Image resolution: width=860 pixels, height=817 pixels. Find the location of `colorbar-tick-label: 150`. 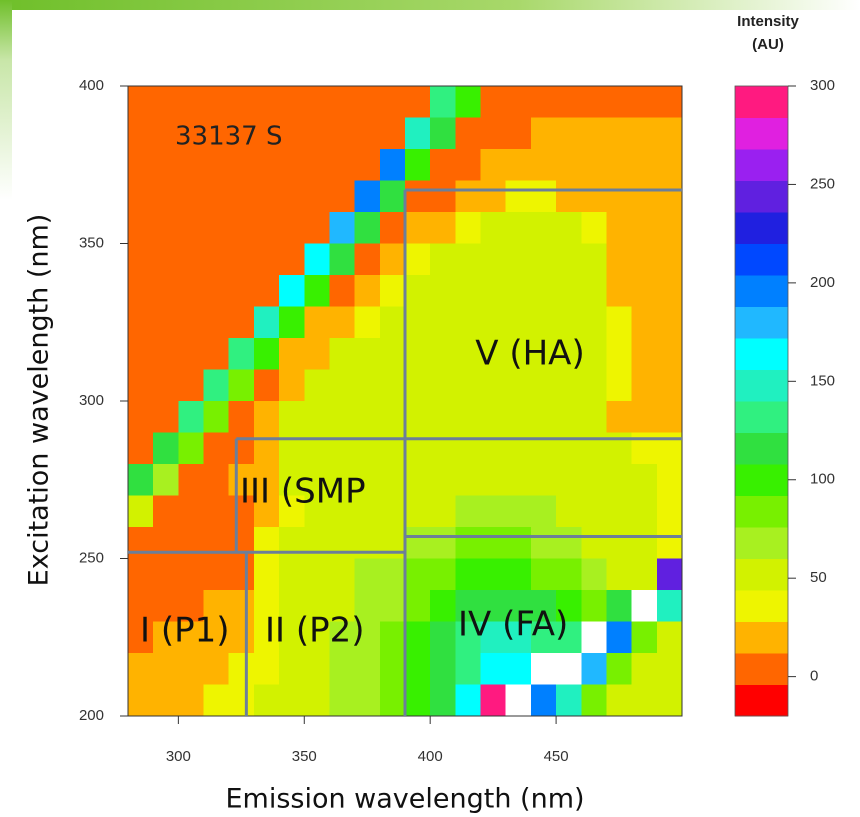

colorbar-tick-label: 150 is located at coordinates (822, 380).